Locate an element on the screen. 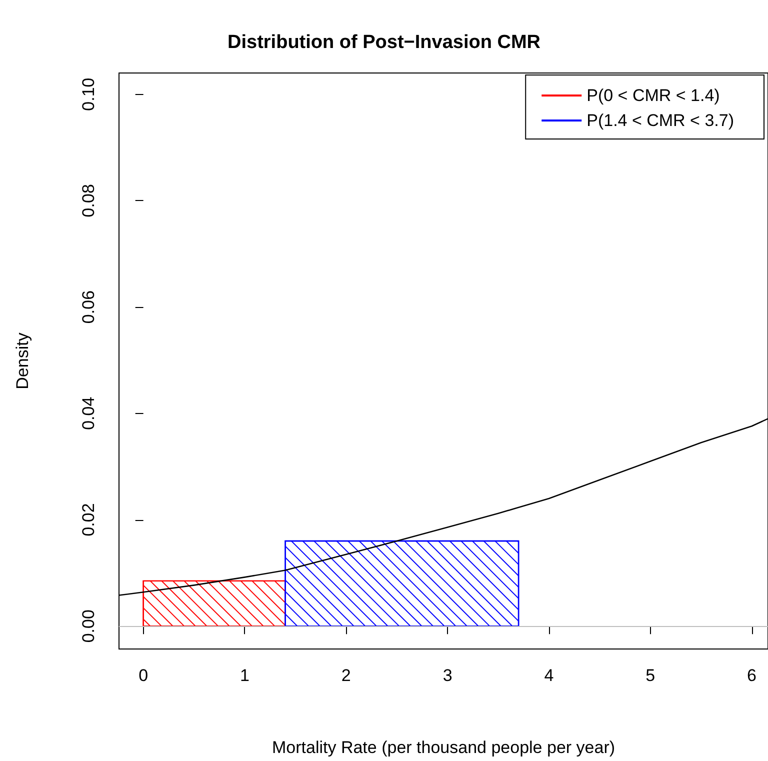  y-tick-label: 0.06 is located at coordinates (88, 307).